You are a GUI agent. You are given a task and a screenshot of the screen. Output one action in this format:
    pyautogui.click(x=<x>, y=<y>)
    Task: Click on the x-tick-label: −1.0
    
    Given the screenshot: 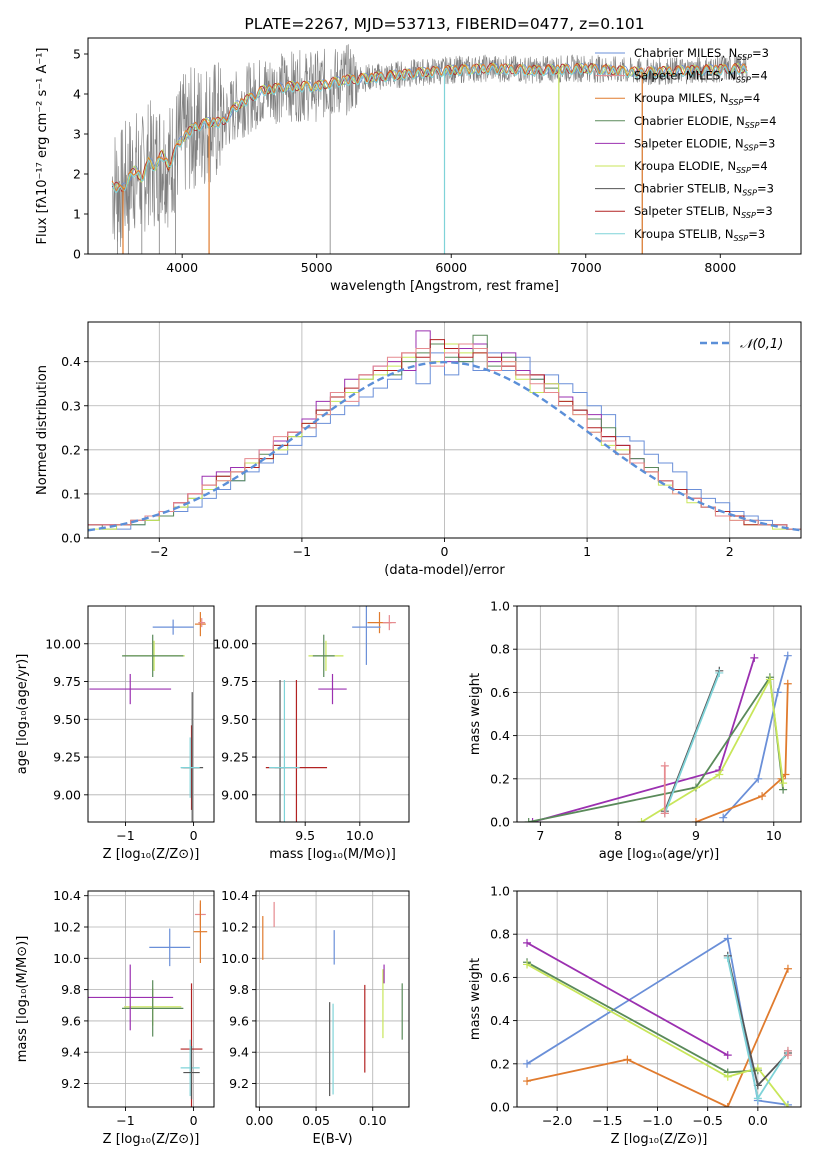 What is the action you would take?
    pyautogui.click(x=657, y=1120)
    